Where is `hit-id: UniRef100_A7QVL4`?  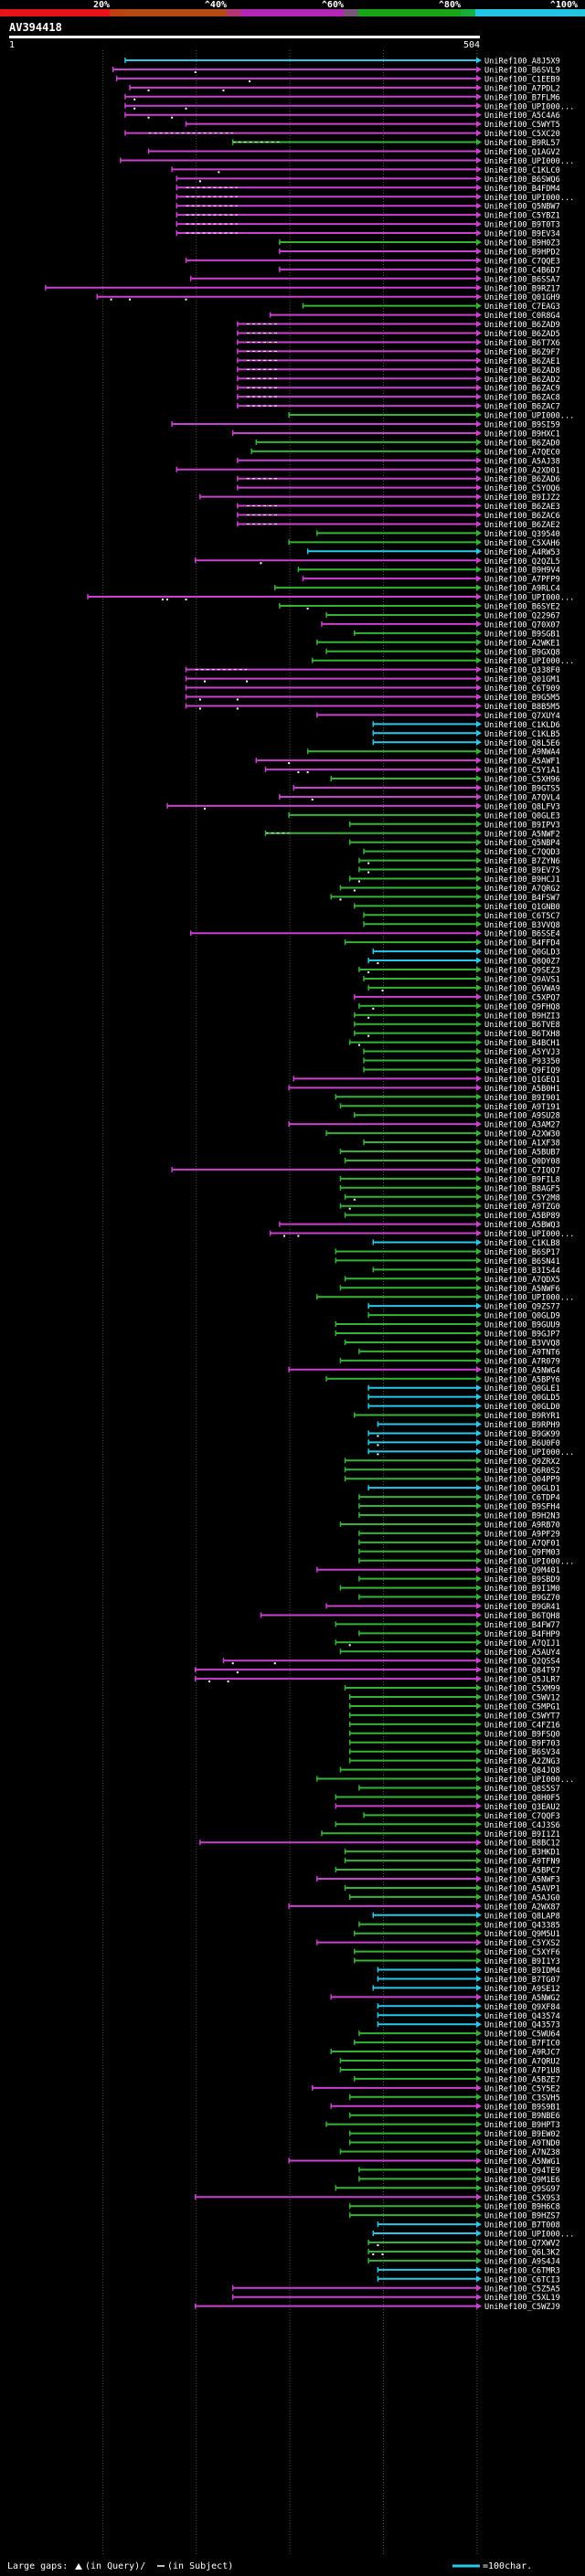 hit-id: UniRef100_A7QVL4 is located at coordinates (522, 797).